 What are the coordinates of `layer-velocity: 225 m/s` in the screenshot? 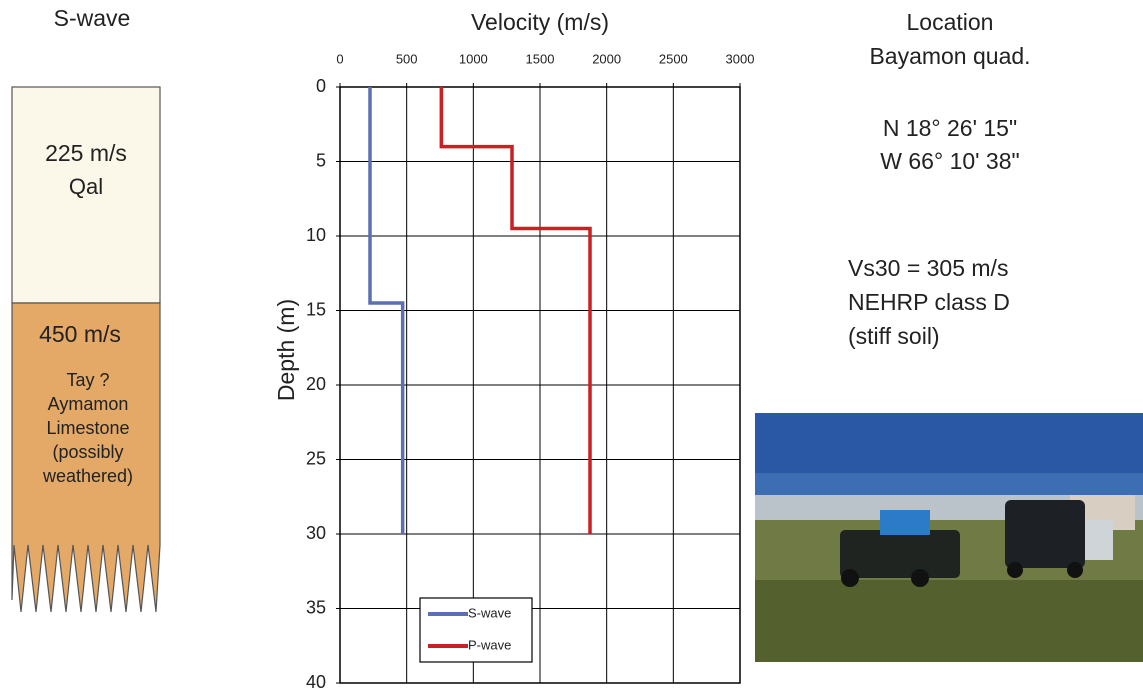 It's located at (86, 153).